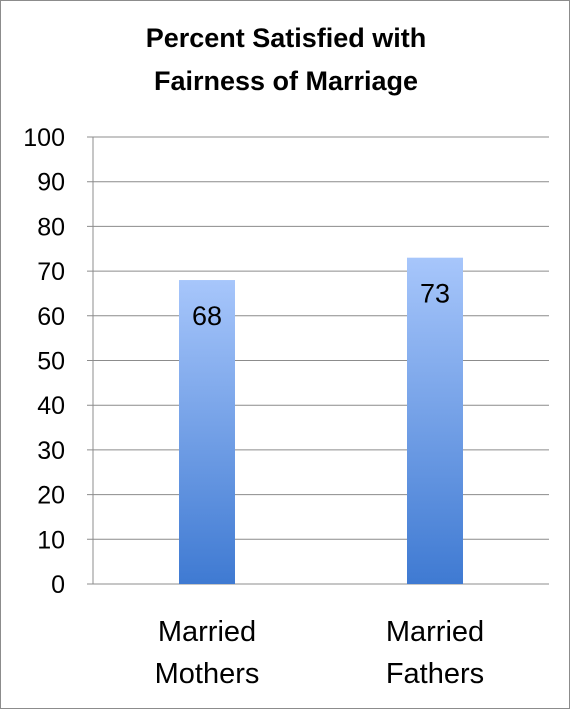  I want to click on x-category-label: Mothers, so click(207, 674).